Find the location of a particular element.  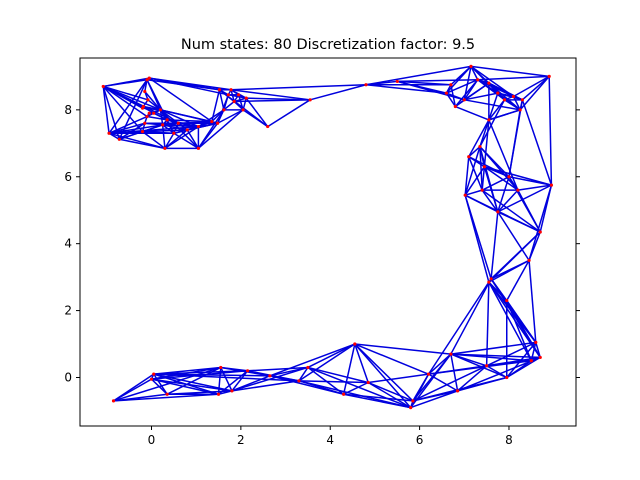

y-tick-label: 2 is located at coordinates (68, 311).